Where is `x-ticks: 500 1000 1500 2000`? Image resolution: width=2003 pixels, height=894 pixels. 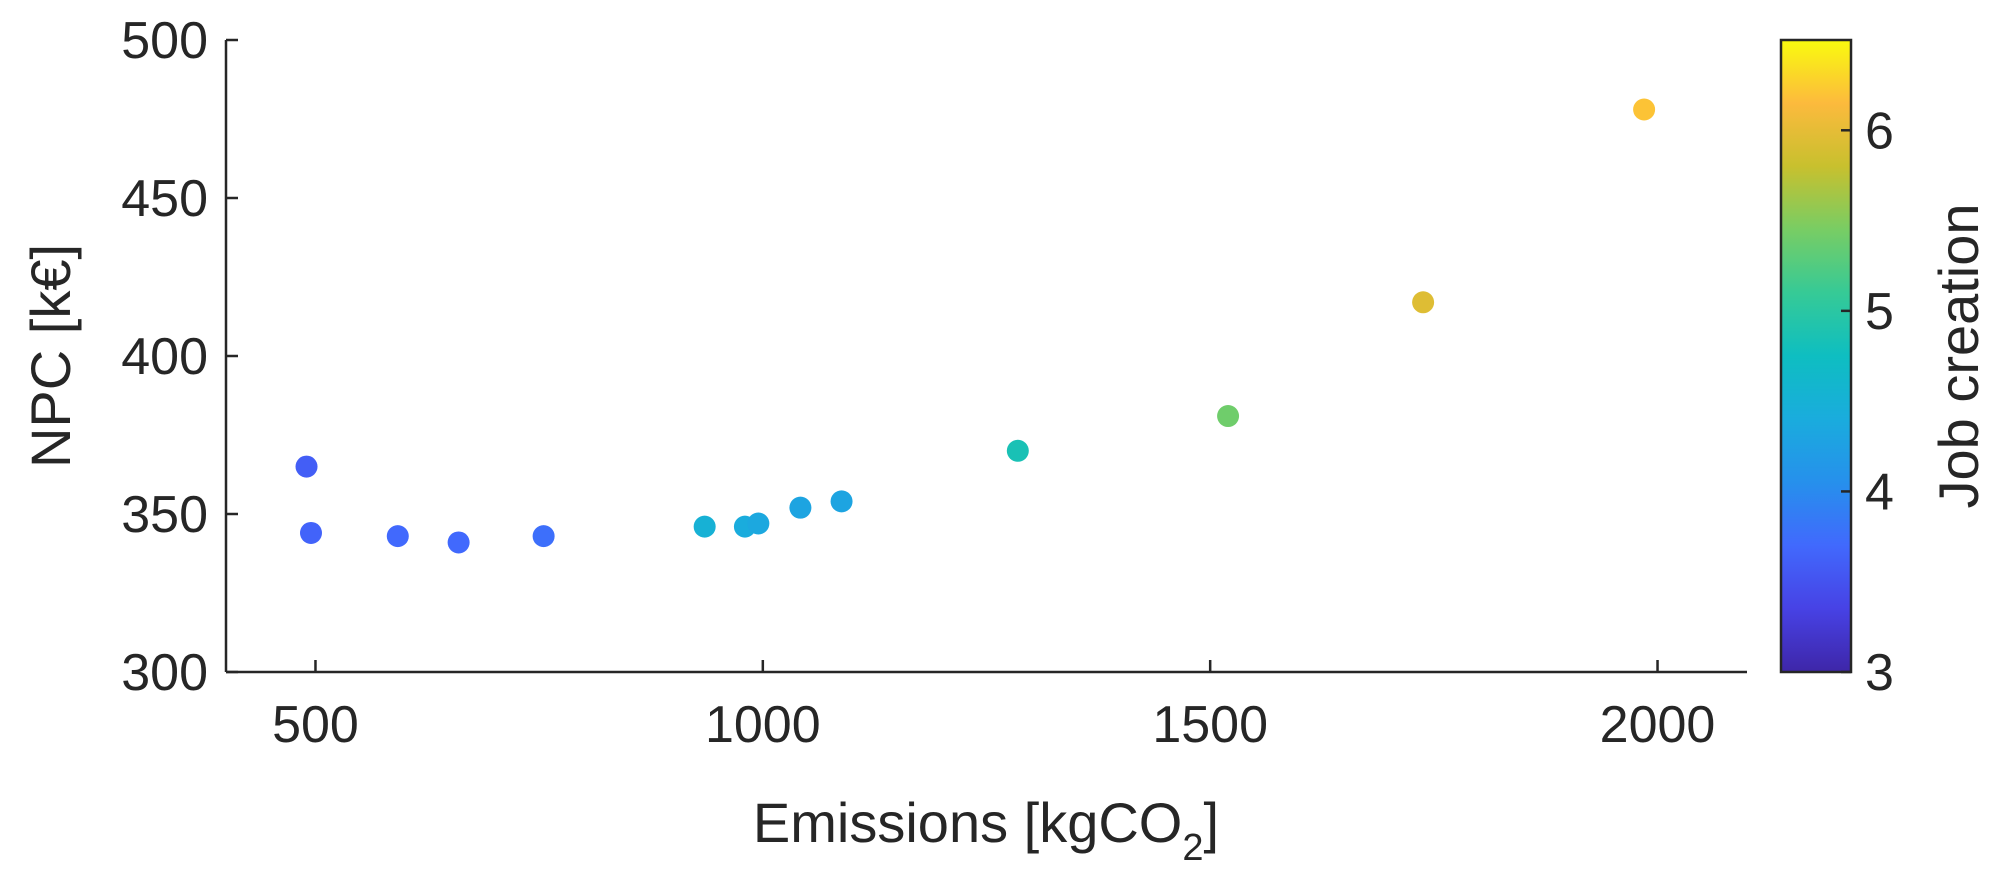
x-ticks: 500 1000 1500 2000 is located at coordinates (993, 707).